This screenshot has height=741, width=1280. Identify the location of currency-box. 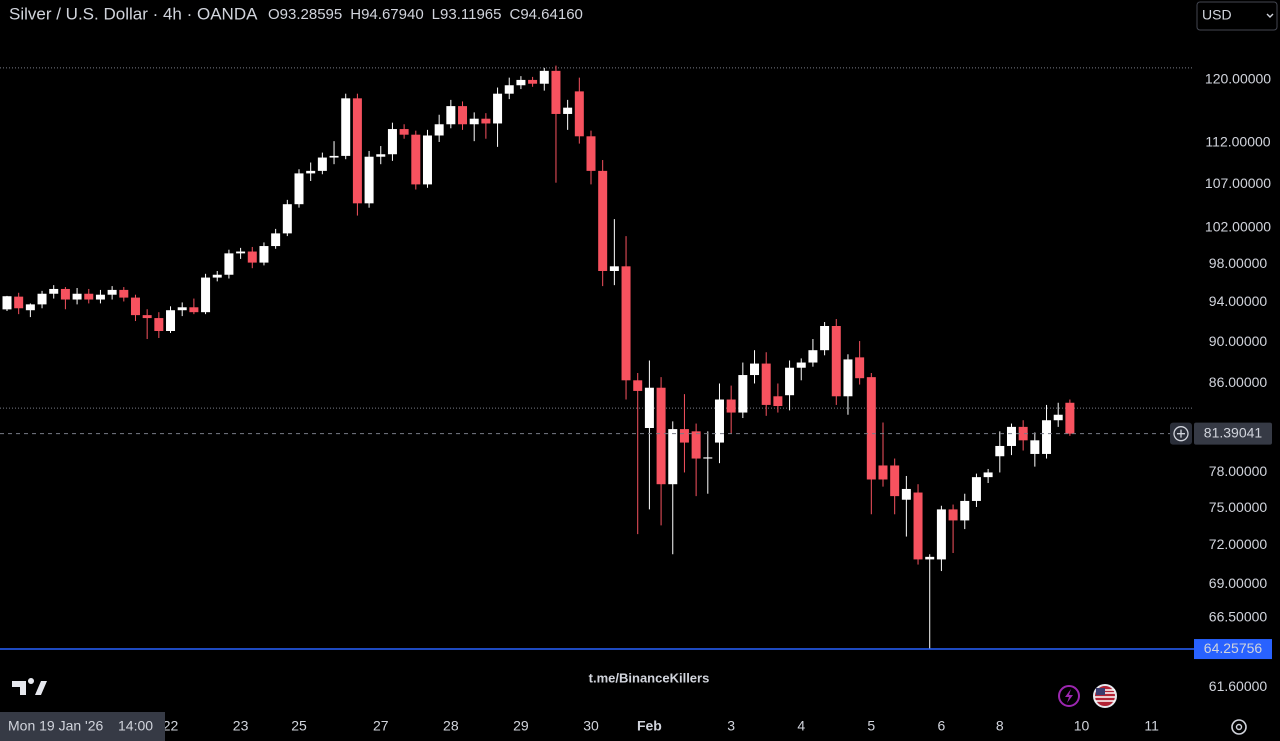
(1237, 16).